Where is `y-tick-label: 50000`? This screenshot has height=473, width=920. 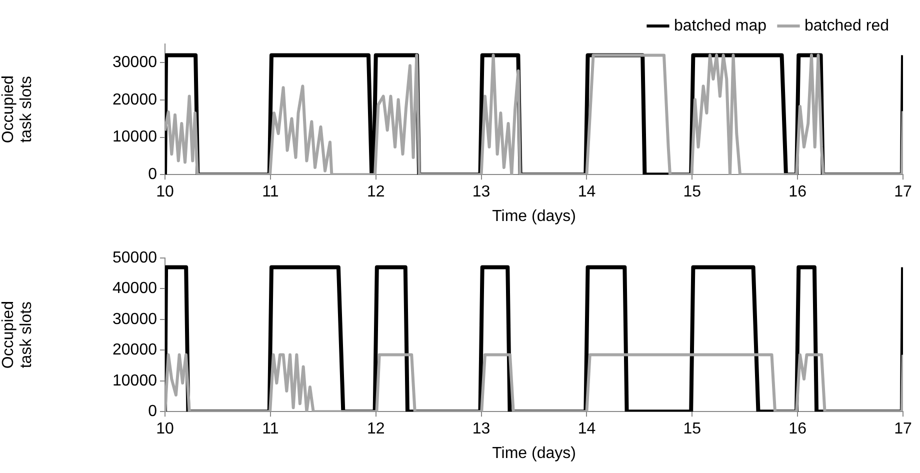
y-tick-label: 50000 is located at coordinates (135, 257).